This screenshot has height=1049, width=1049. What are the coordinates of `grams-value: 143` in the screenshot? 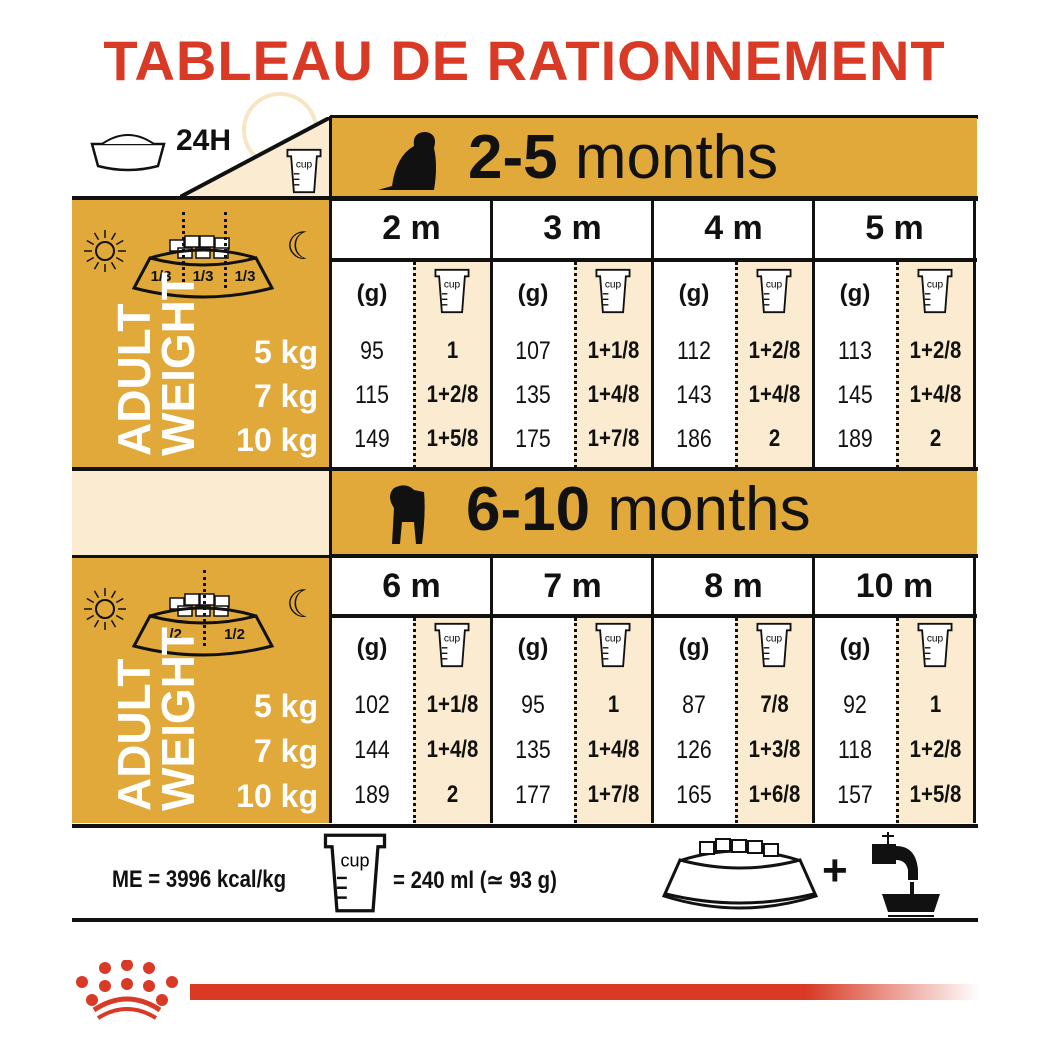 It's located at (694, 395).